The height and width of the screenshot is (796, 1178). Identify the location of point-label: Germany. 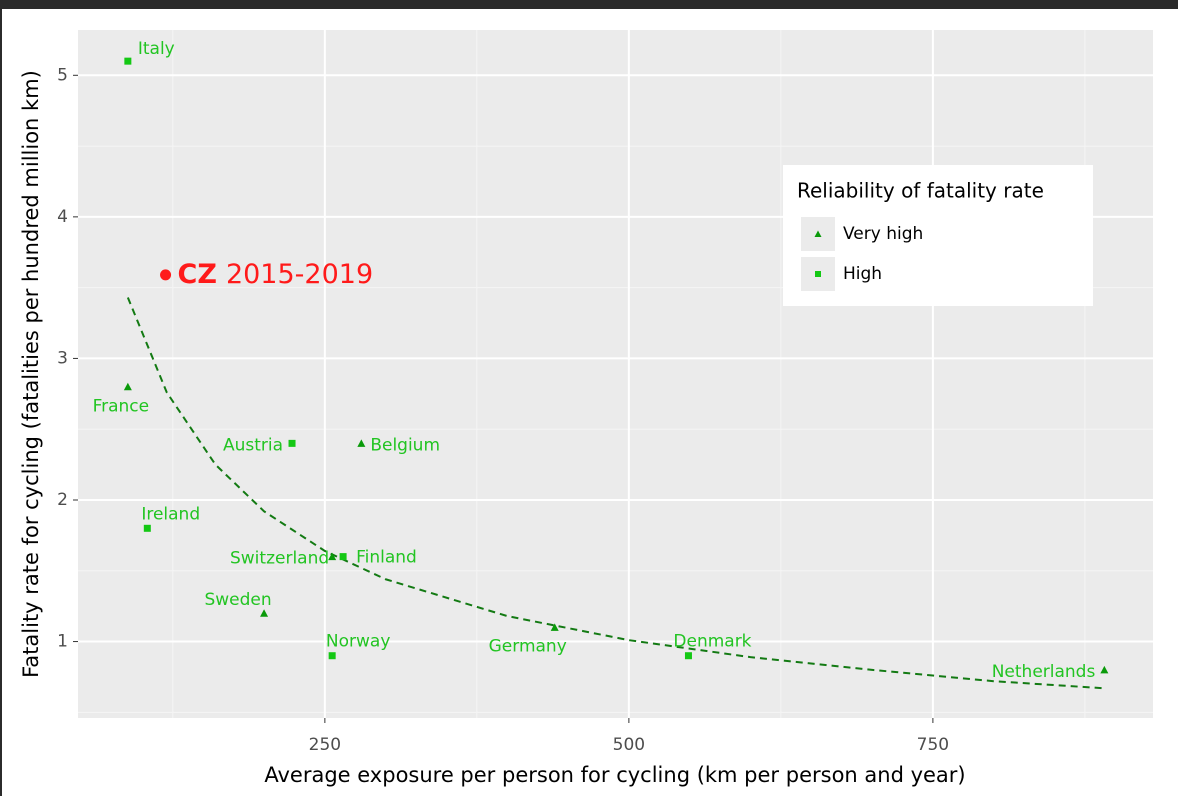
(528, 646).